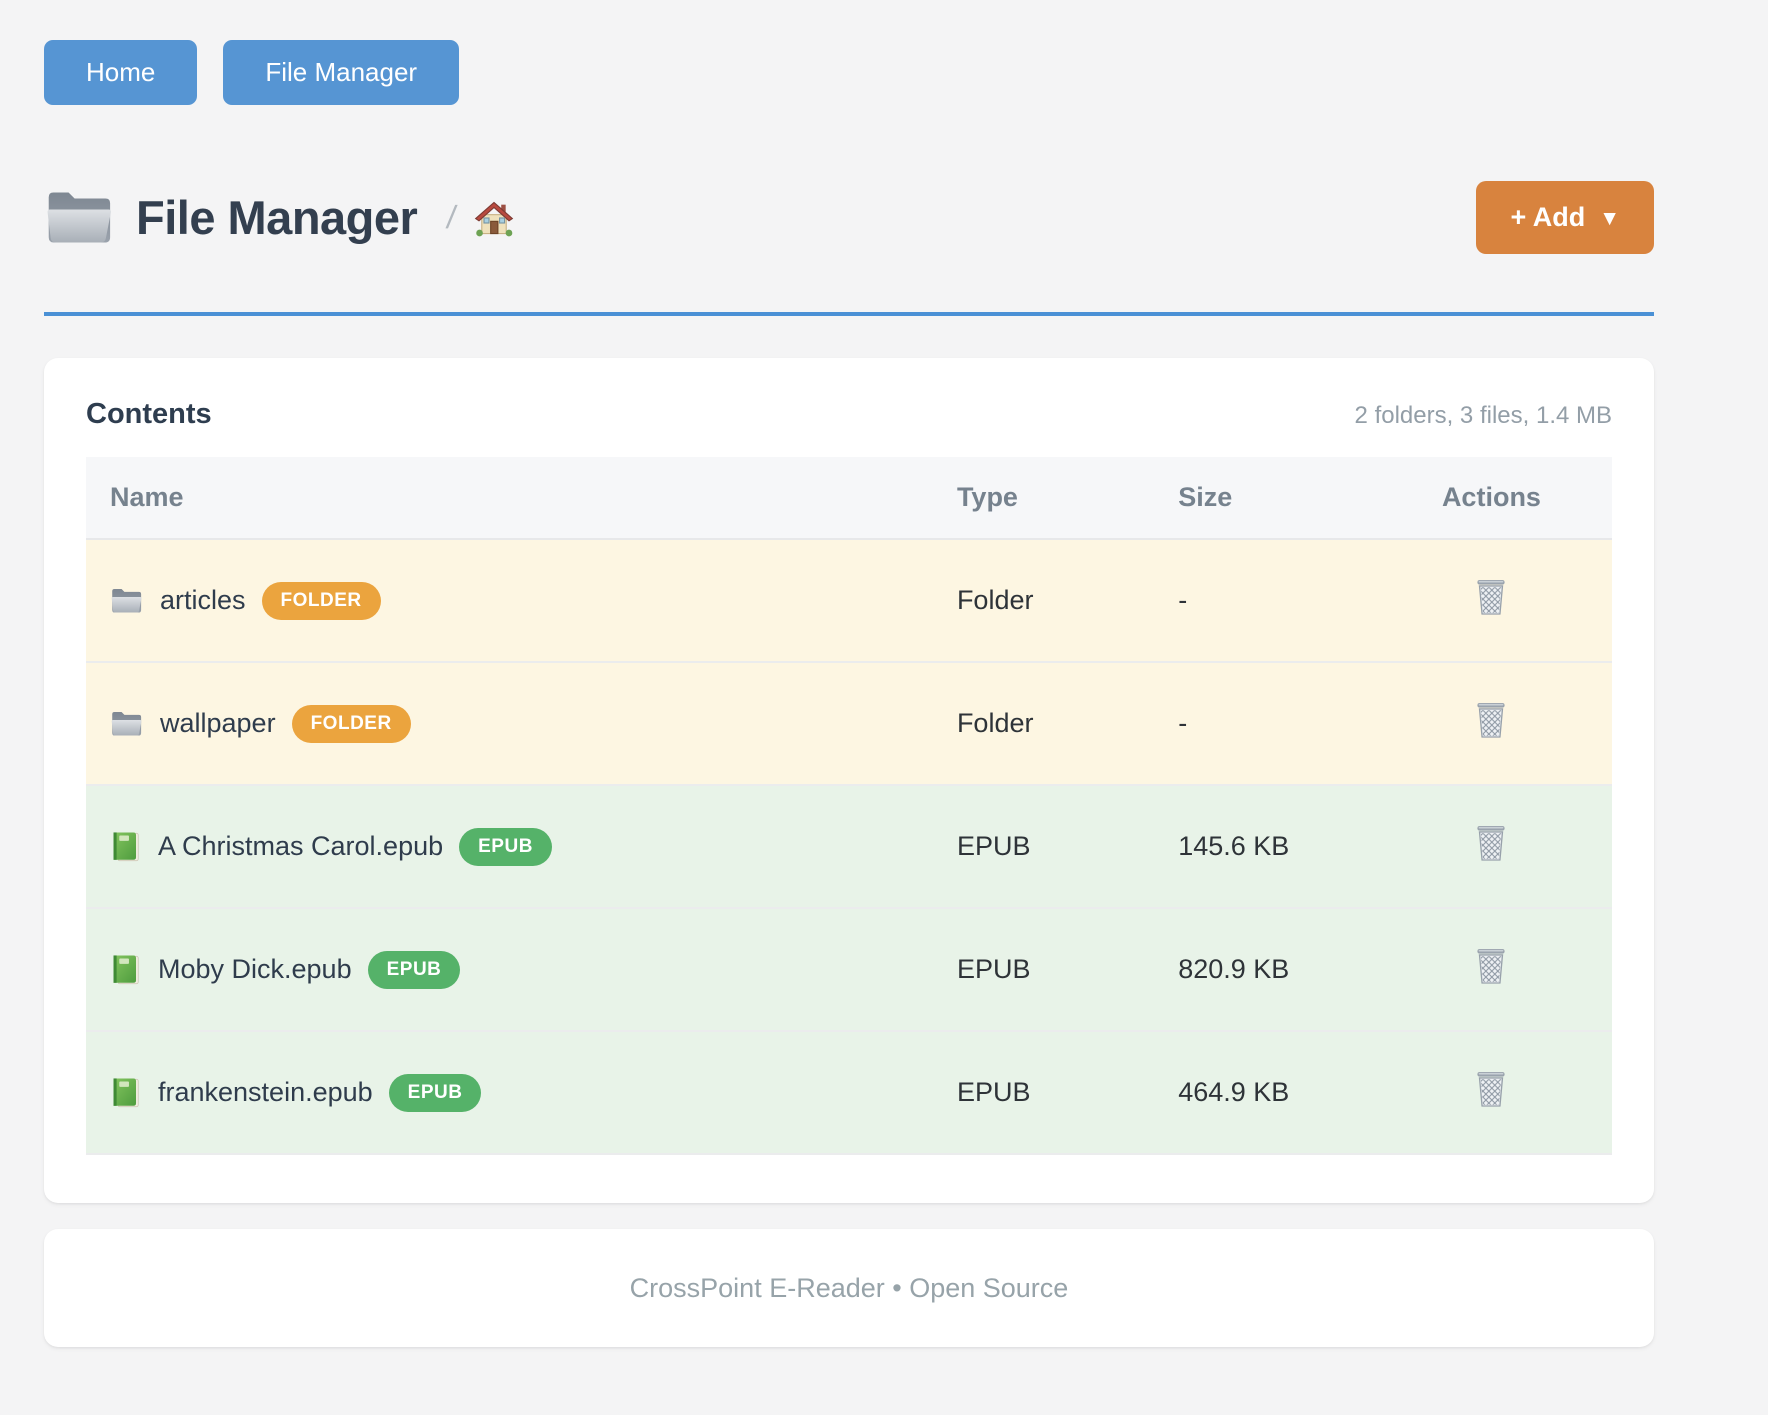 The width and height of the screenshot is (1768, 1415). I want to click on file-name-link: articles, so click(203, 600).